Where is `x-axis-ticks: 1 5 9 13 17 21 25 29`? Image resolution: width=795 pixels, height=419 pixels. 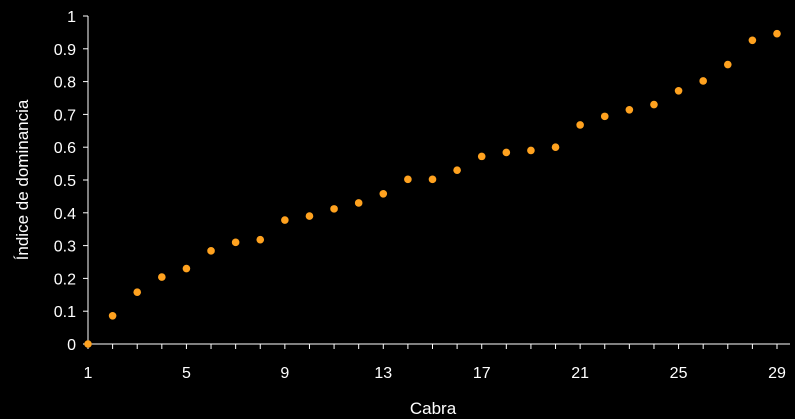
x-axis-ticks: 1 5 9 13 17 21 25 29 is located at coordinates (435, 363).